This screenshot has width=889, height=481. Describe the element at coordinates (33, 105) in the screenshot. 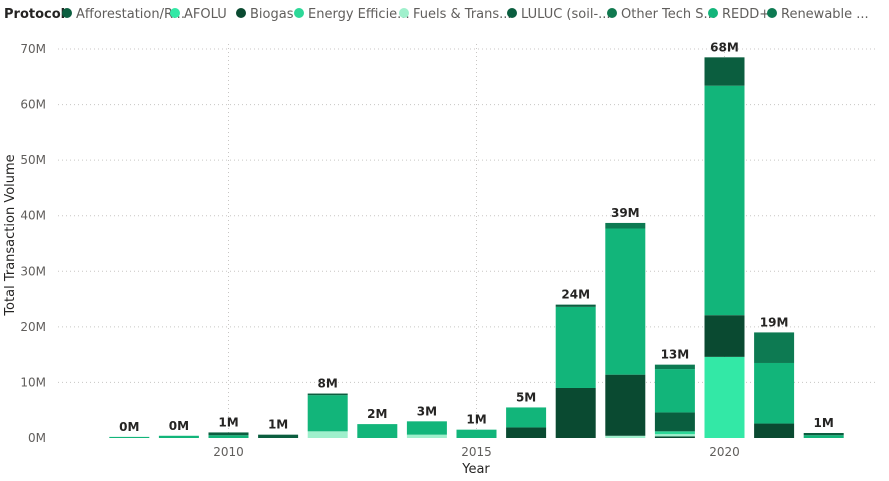

I see `y-tick-label: 60M` at that location.